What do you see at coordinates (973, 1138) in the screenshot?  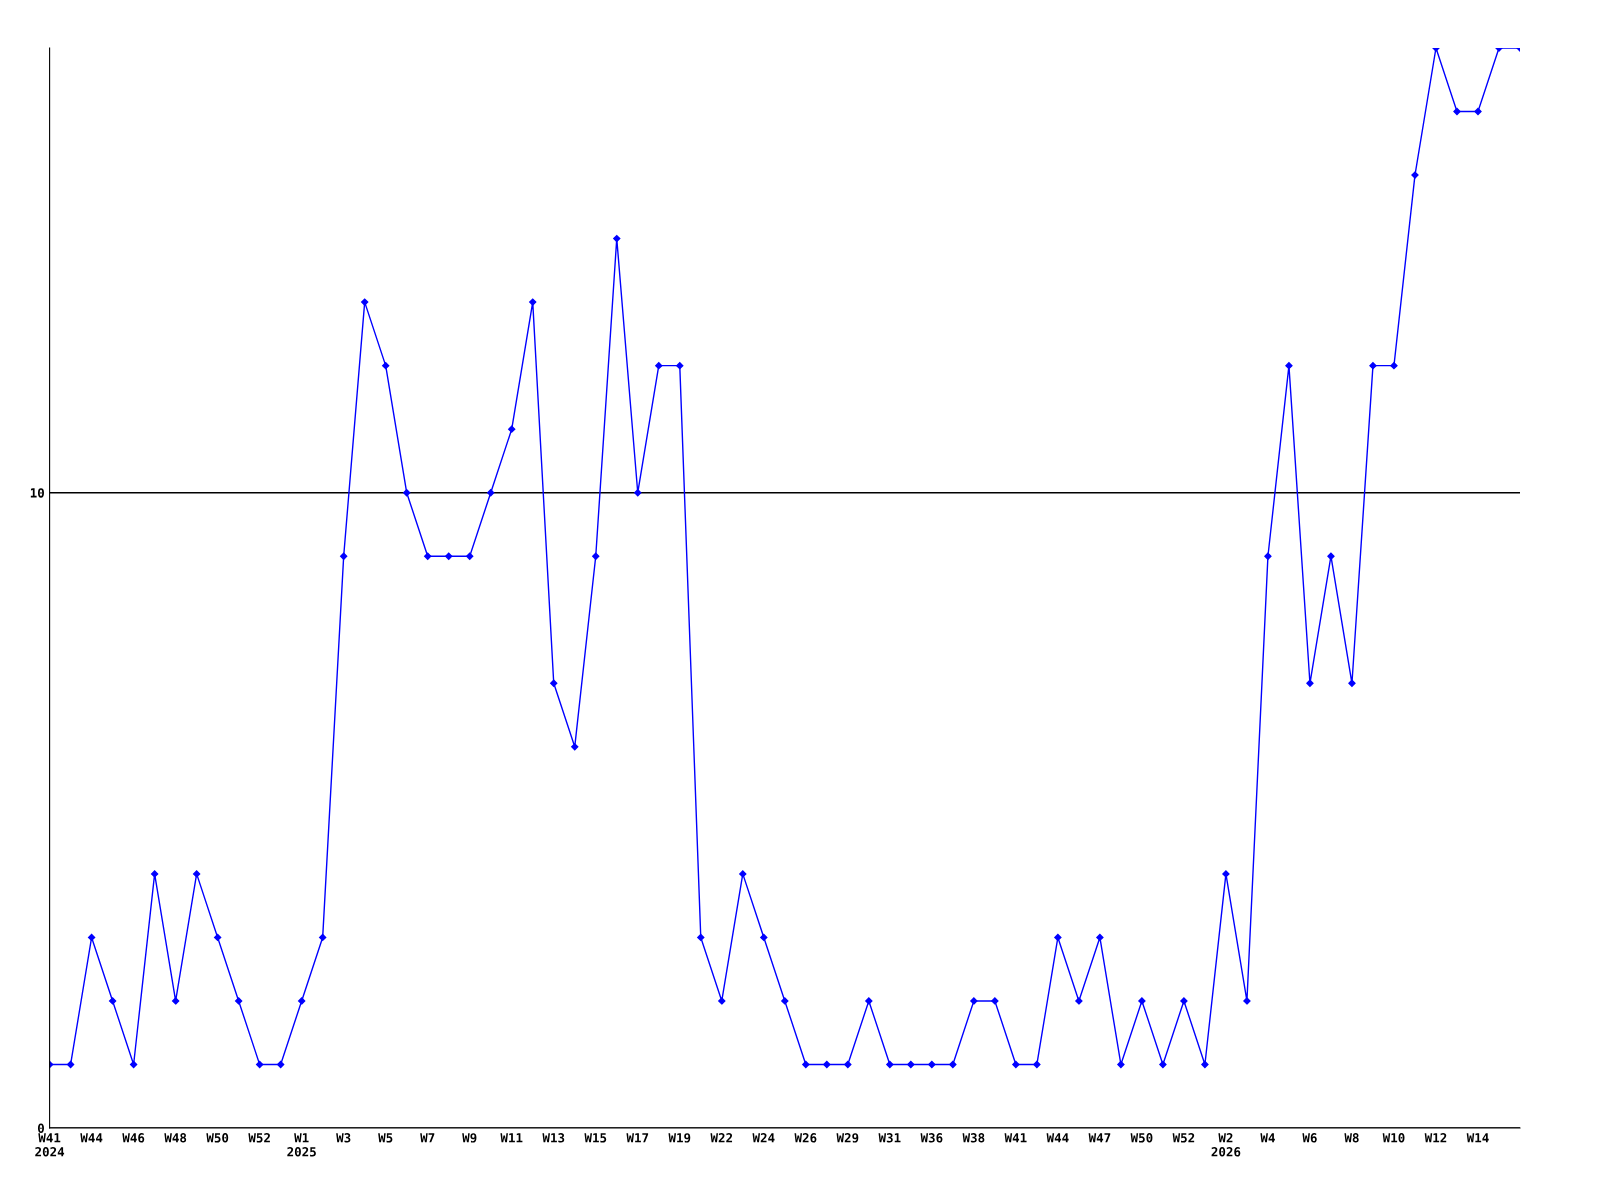 I see `x-tick-label: W38` at bounding box center [973, 1138].